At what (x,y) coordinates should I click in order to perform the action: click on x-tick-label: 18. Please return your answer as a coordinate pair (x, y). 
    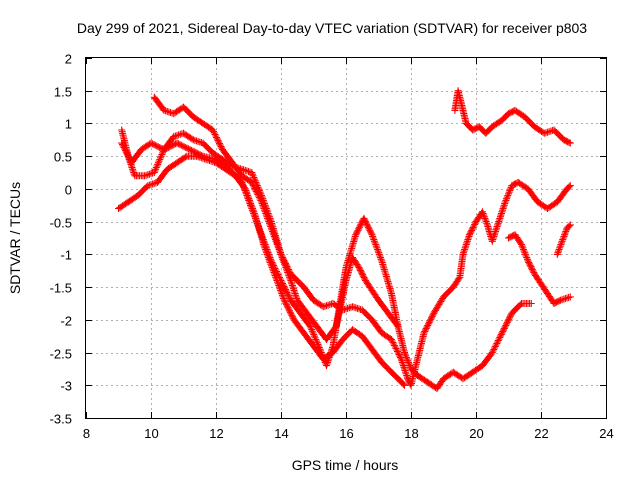
    Looking at the image, I should click on (411, 433).